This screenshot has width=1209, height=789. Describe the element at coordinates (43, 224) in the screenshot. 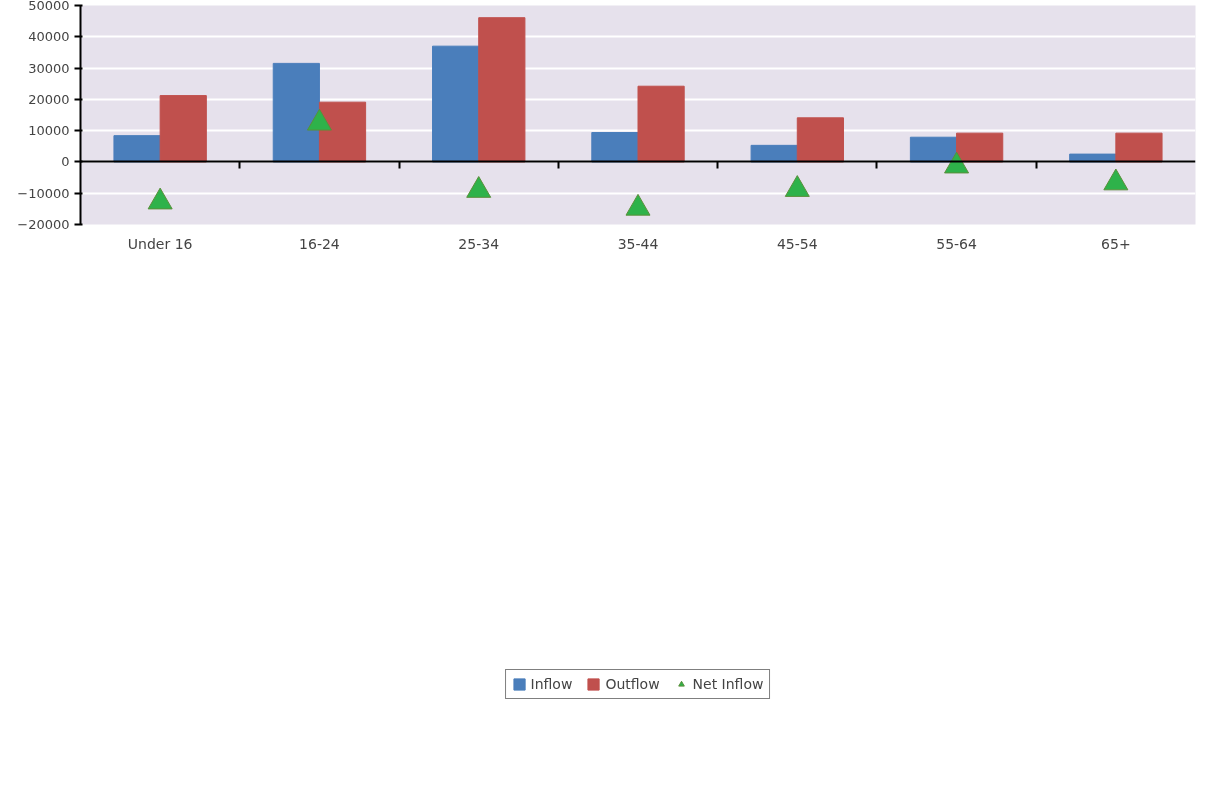

I see `y-tick-label: −20000` at that location.